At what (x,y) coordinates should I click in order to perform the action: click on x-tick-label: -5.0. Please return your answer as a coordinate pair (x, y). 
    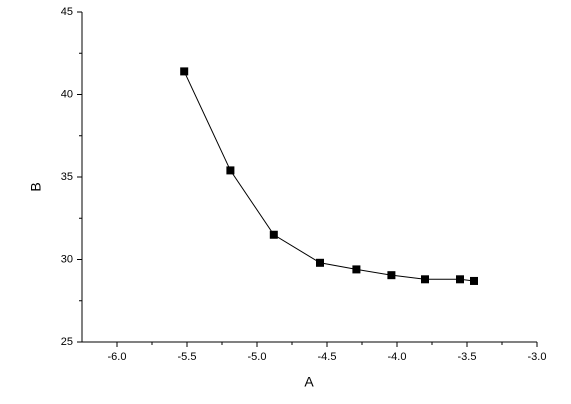
    Looking at the image, I should click on (257, 357).